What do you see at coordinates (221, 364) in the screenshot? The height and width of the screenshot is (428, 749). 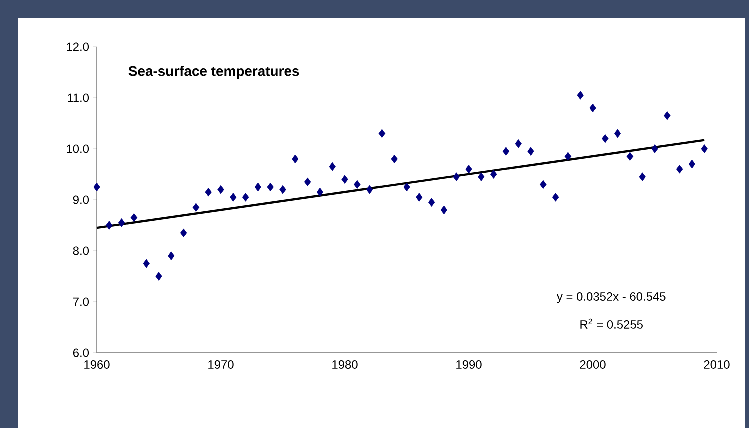 I see `x-tick-label: 1970` at bounding box center [221, 364].